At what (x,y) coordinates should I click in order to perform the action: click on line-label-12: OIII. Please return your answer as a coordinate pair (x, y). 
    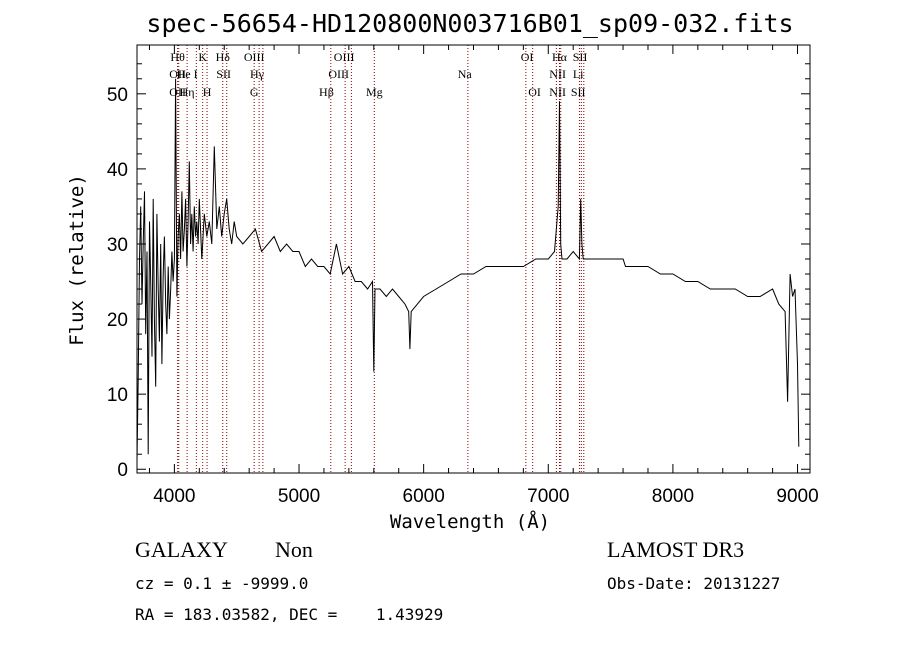
    Looking at the image, I should click on (344, 57).